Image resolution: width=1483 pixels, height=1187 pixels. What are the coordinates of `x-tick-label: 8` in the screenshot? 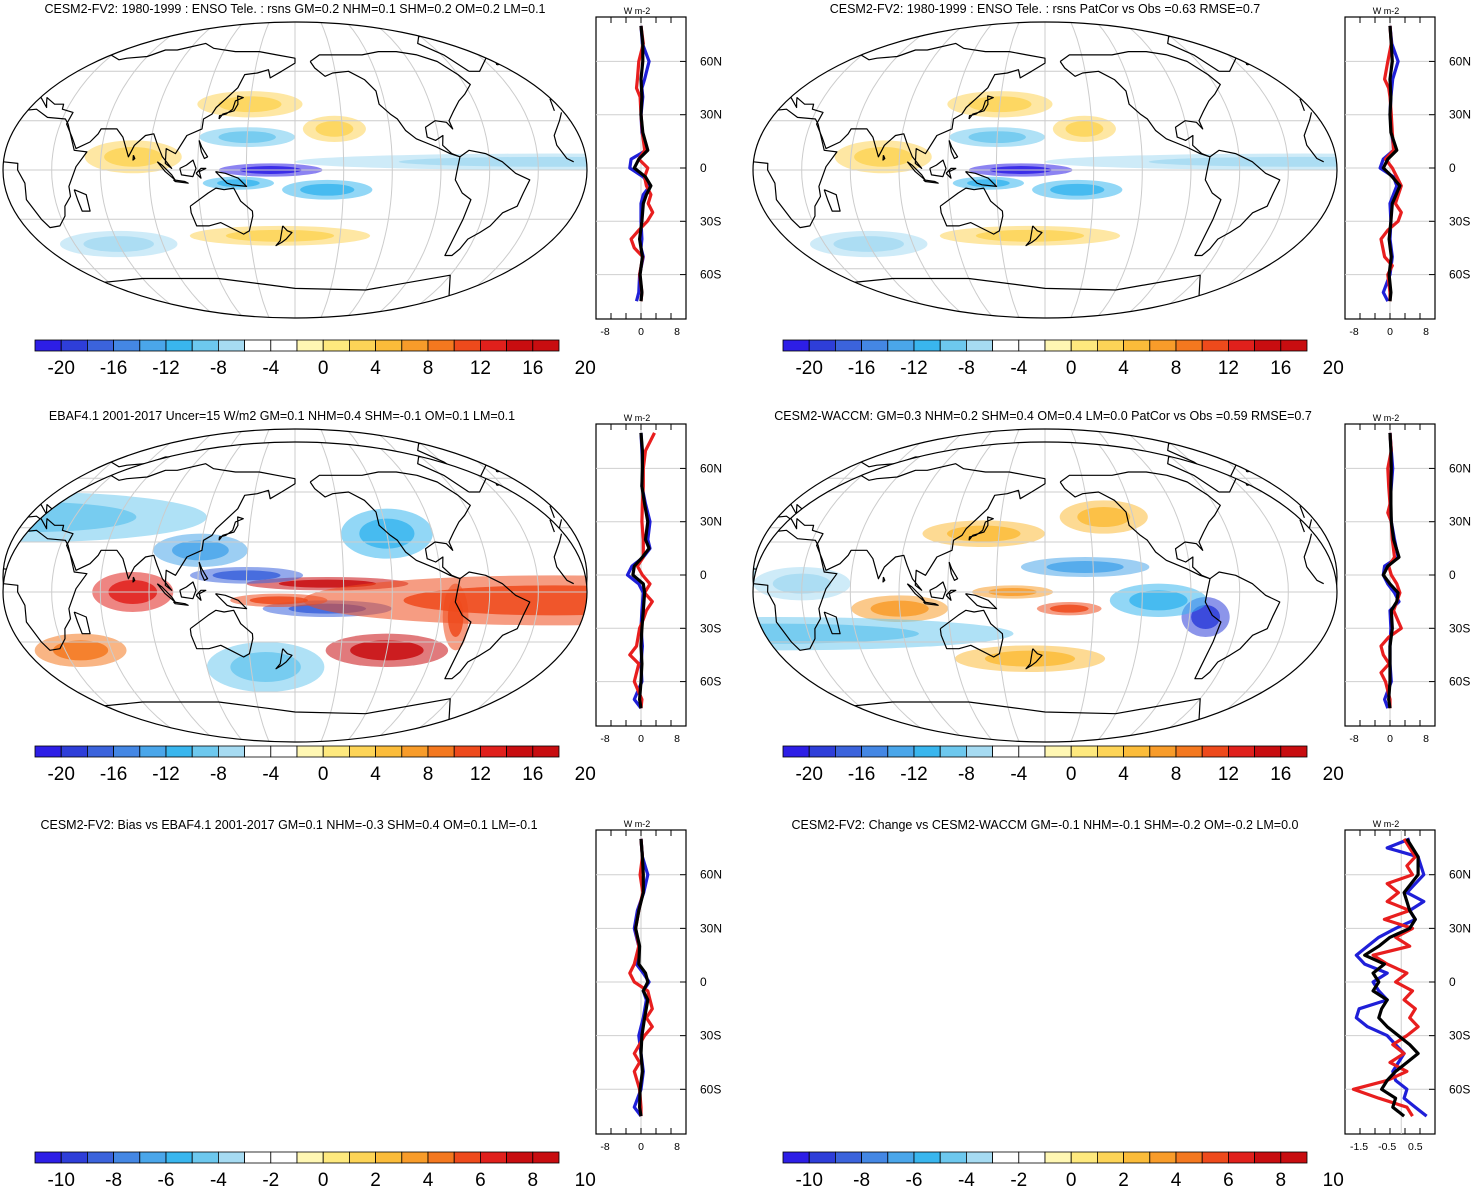 It's located at (677, 1147).